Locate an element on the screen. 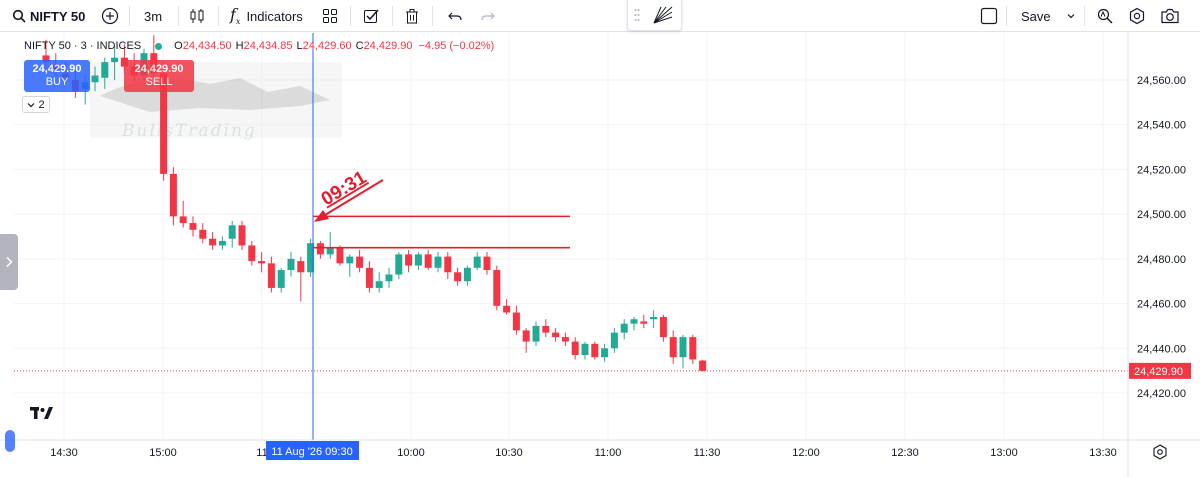  layout-button is located at coordinates (989, 16).